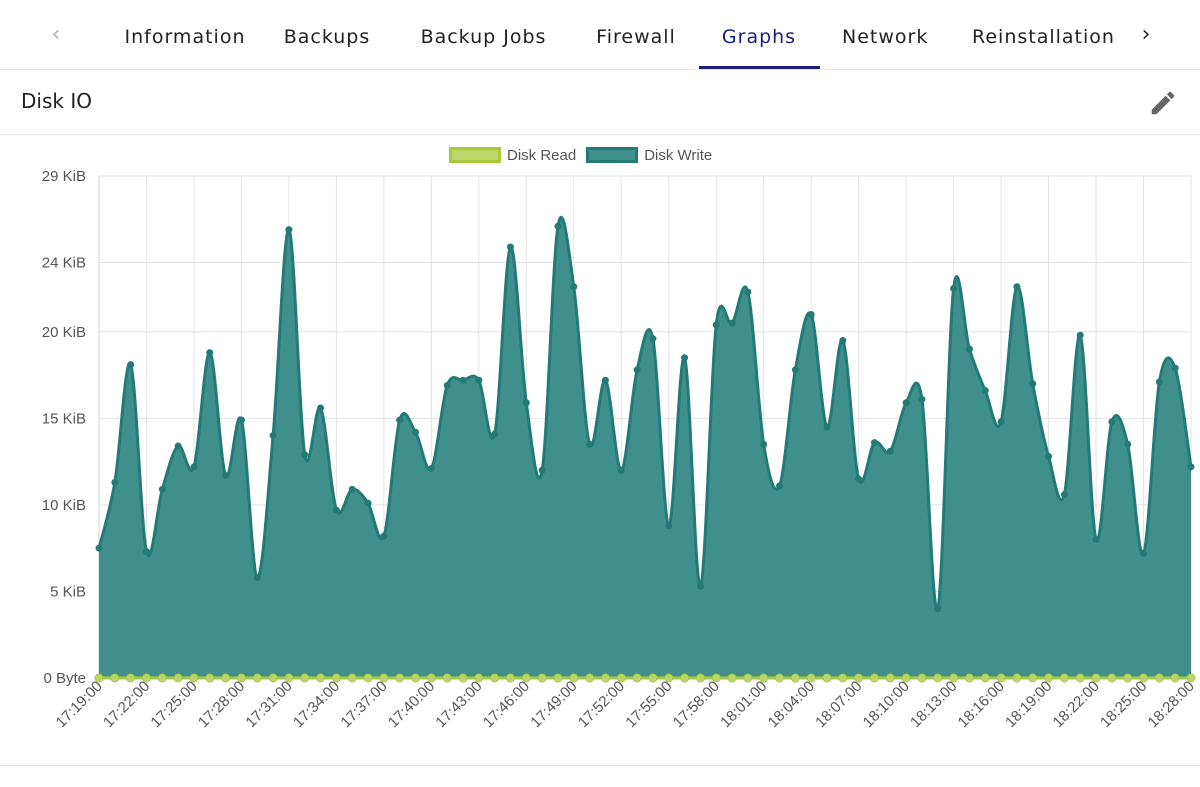 This screenshot has height=787, width=1200. What do you see at coordinates (1076, 704) in the screenshot?
I see `x-tick-label: 18:22:00` at bounding box center [1076, 704].